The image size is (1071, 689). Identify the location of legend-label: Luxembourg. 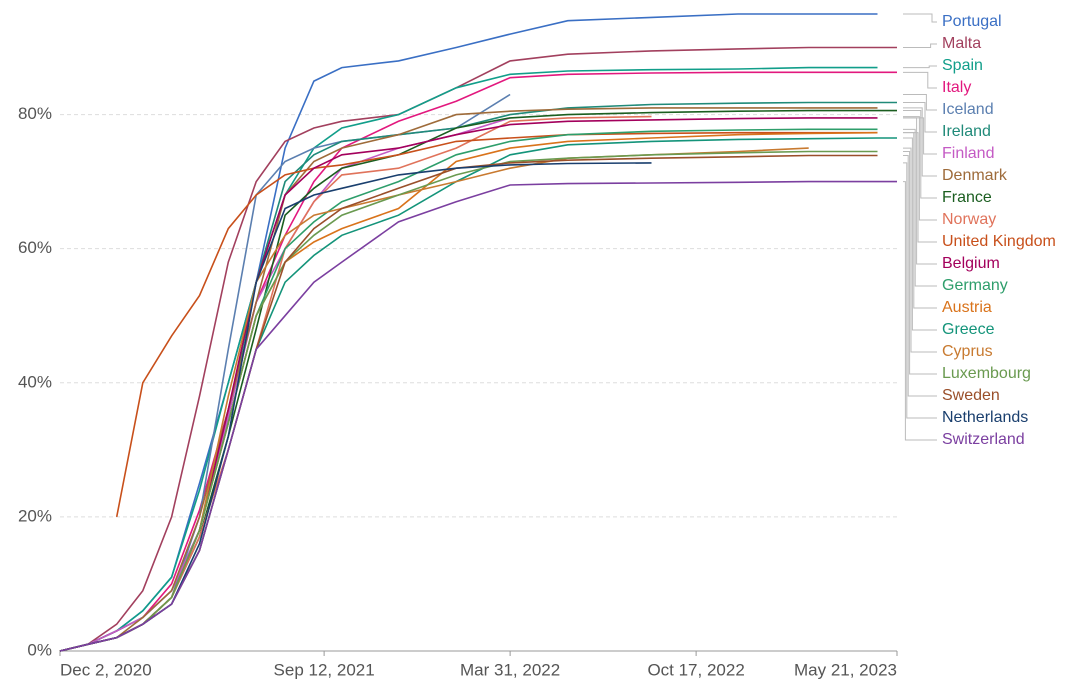
(986, 373).